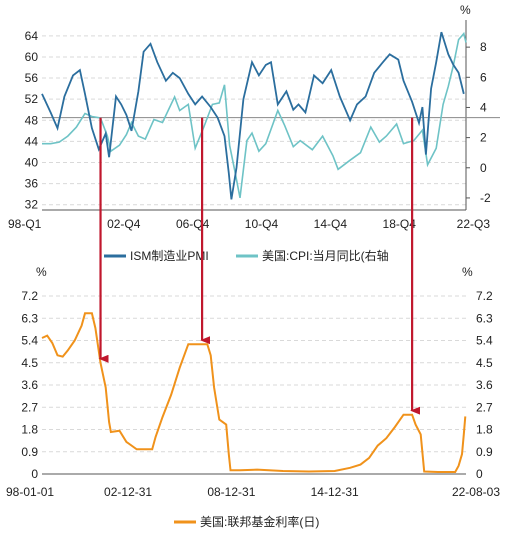 The image size is (512, 535). What do you see at coordinates (476, 492) in the screenshot?
I see `bottom-x-tick-label: 22-08-03` at bounding box center [476, 492].